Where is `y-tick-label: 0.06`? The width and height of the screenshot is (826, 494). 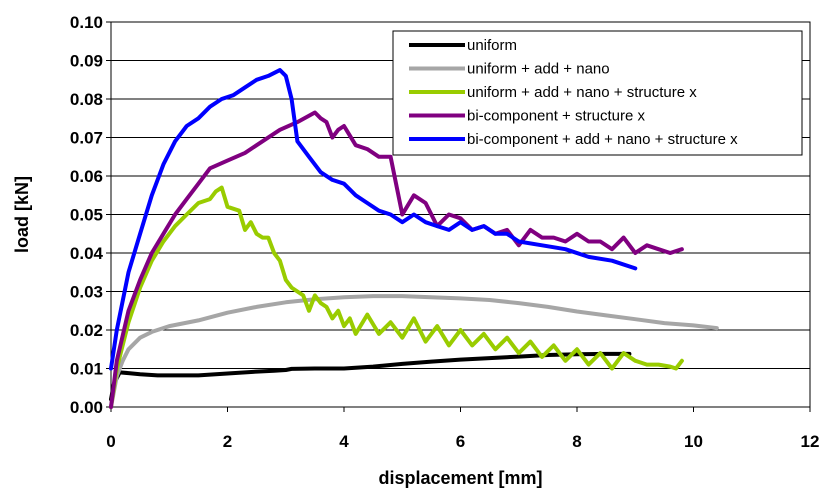 y-tick-label: 0.06 is located at coordinates (86, 176).